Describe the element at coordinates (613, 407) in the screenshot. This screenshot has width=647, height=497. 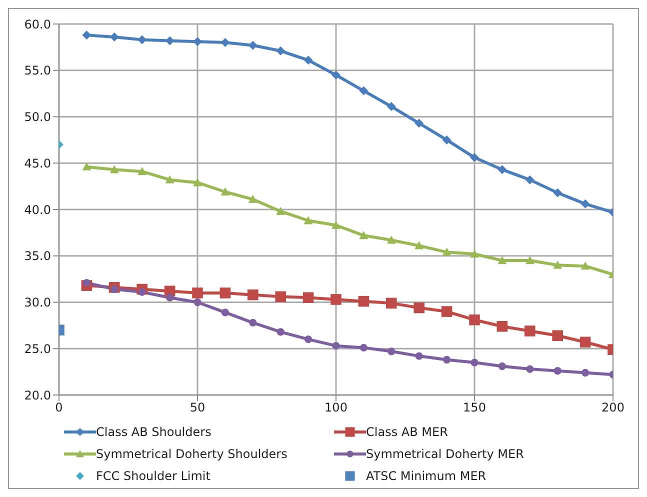
I see `x-tick-label: 200` at that location.